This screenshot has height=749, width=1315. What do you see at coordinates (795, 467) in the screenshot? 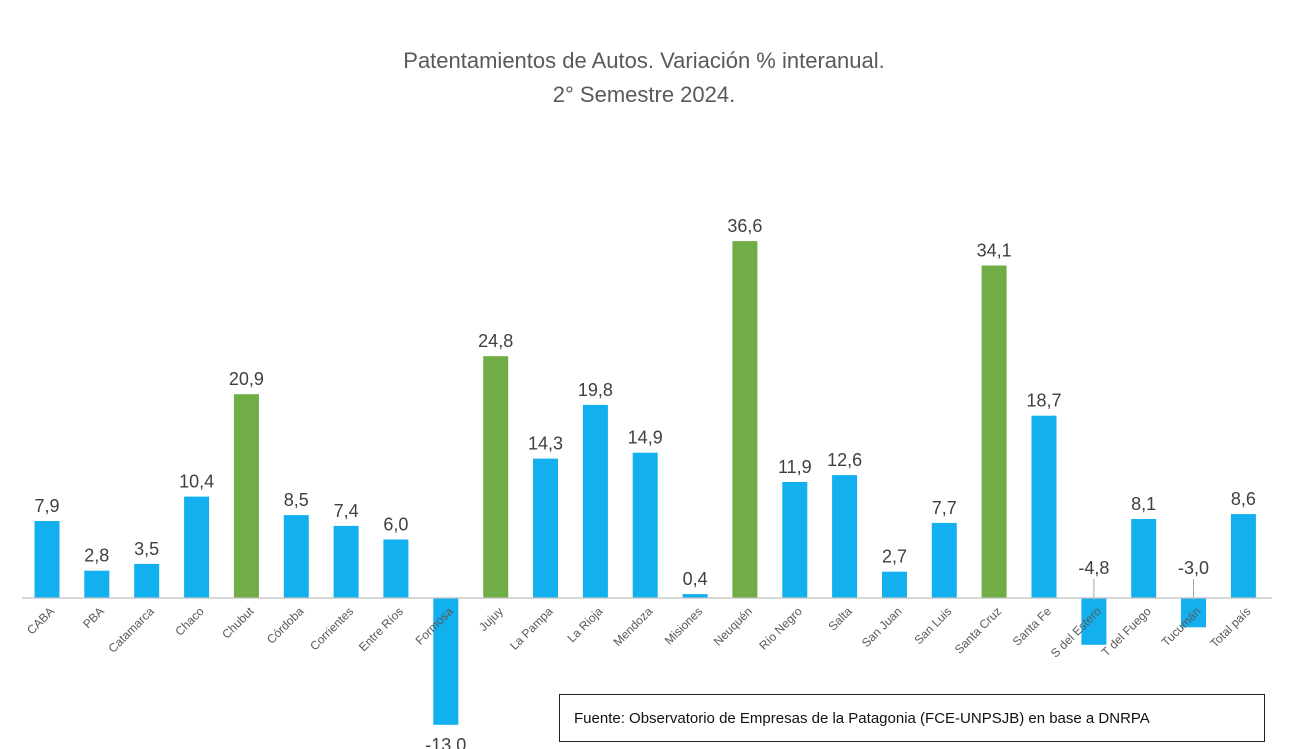
I see `value-label: 11,9` at bounding box center [795, 467].